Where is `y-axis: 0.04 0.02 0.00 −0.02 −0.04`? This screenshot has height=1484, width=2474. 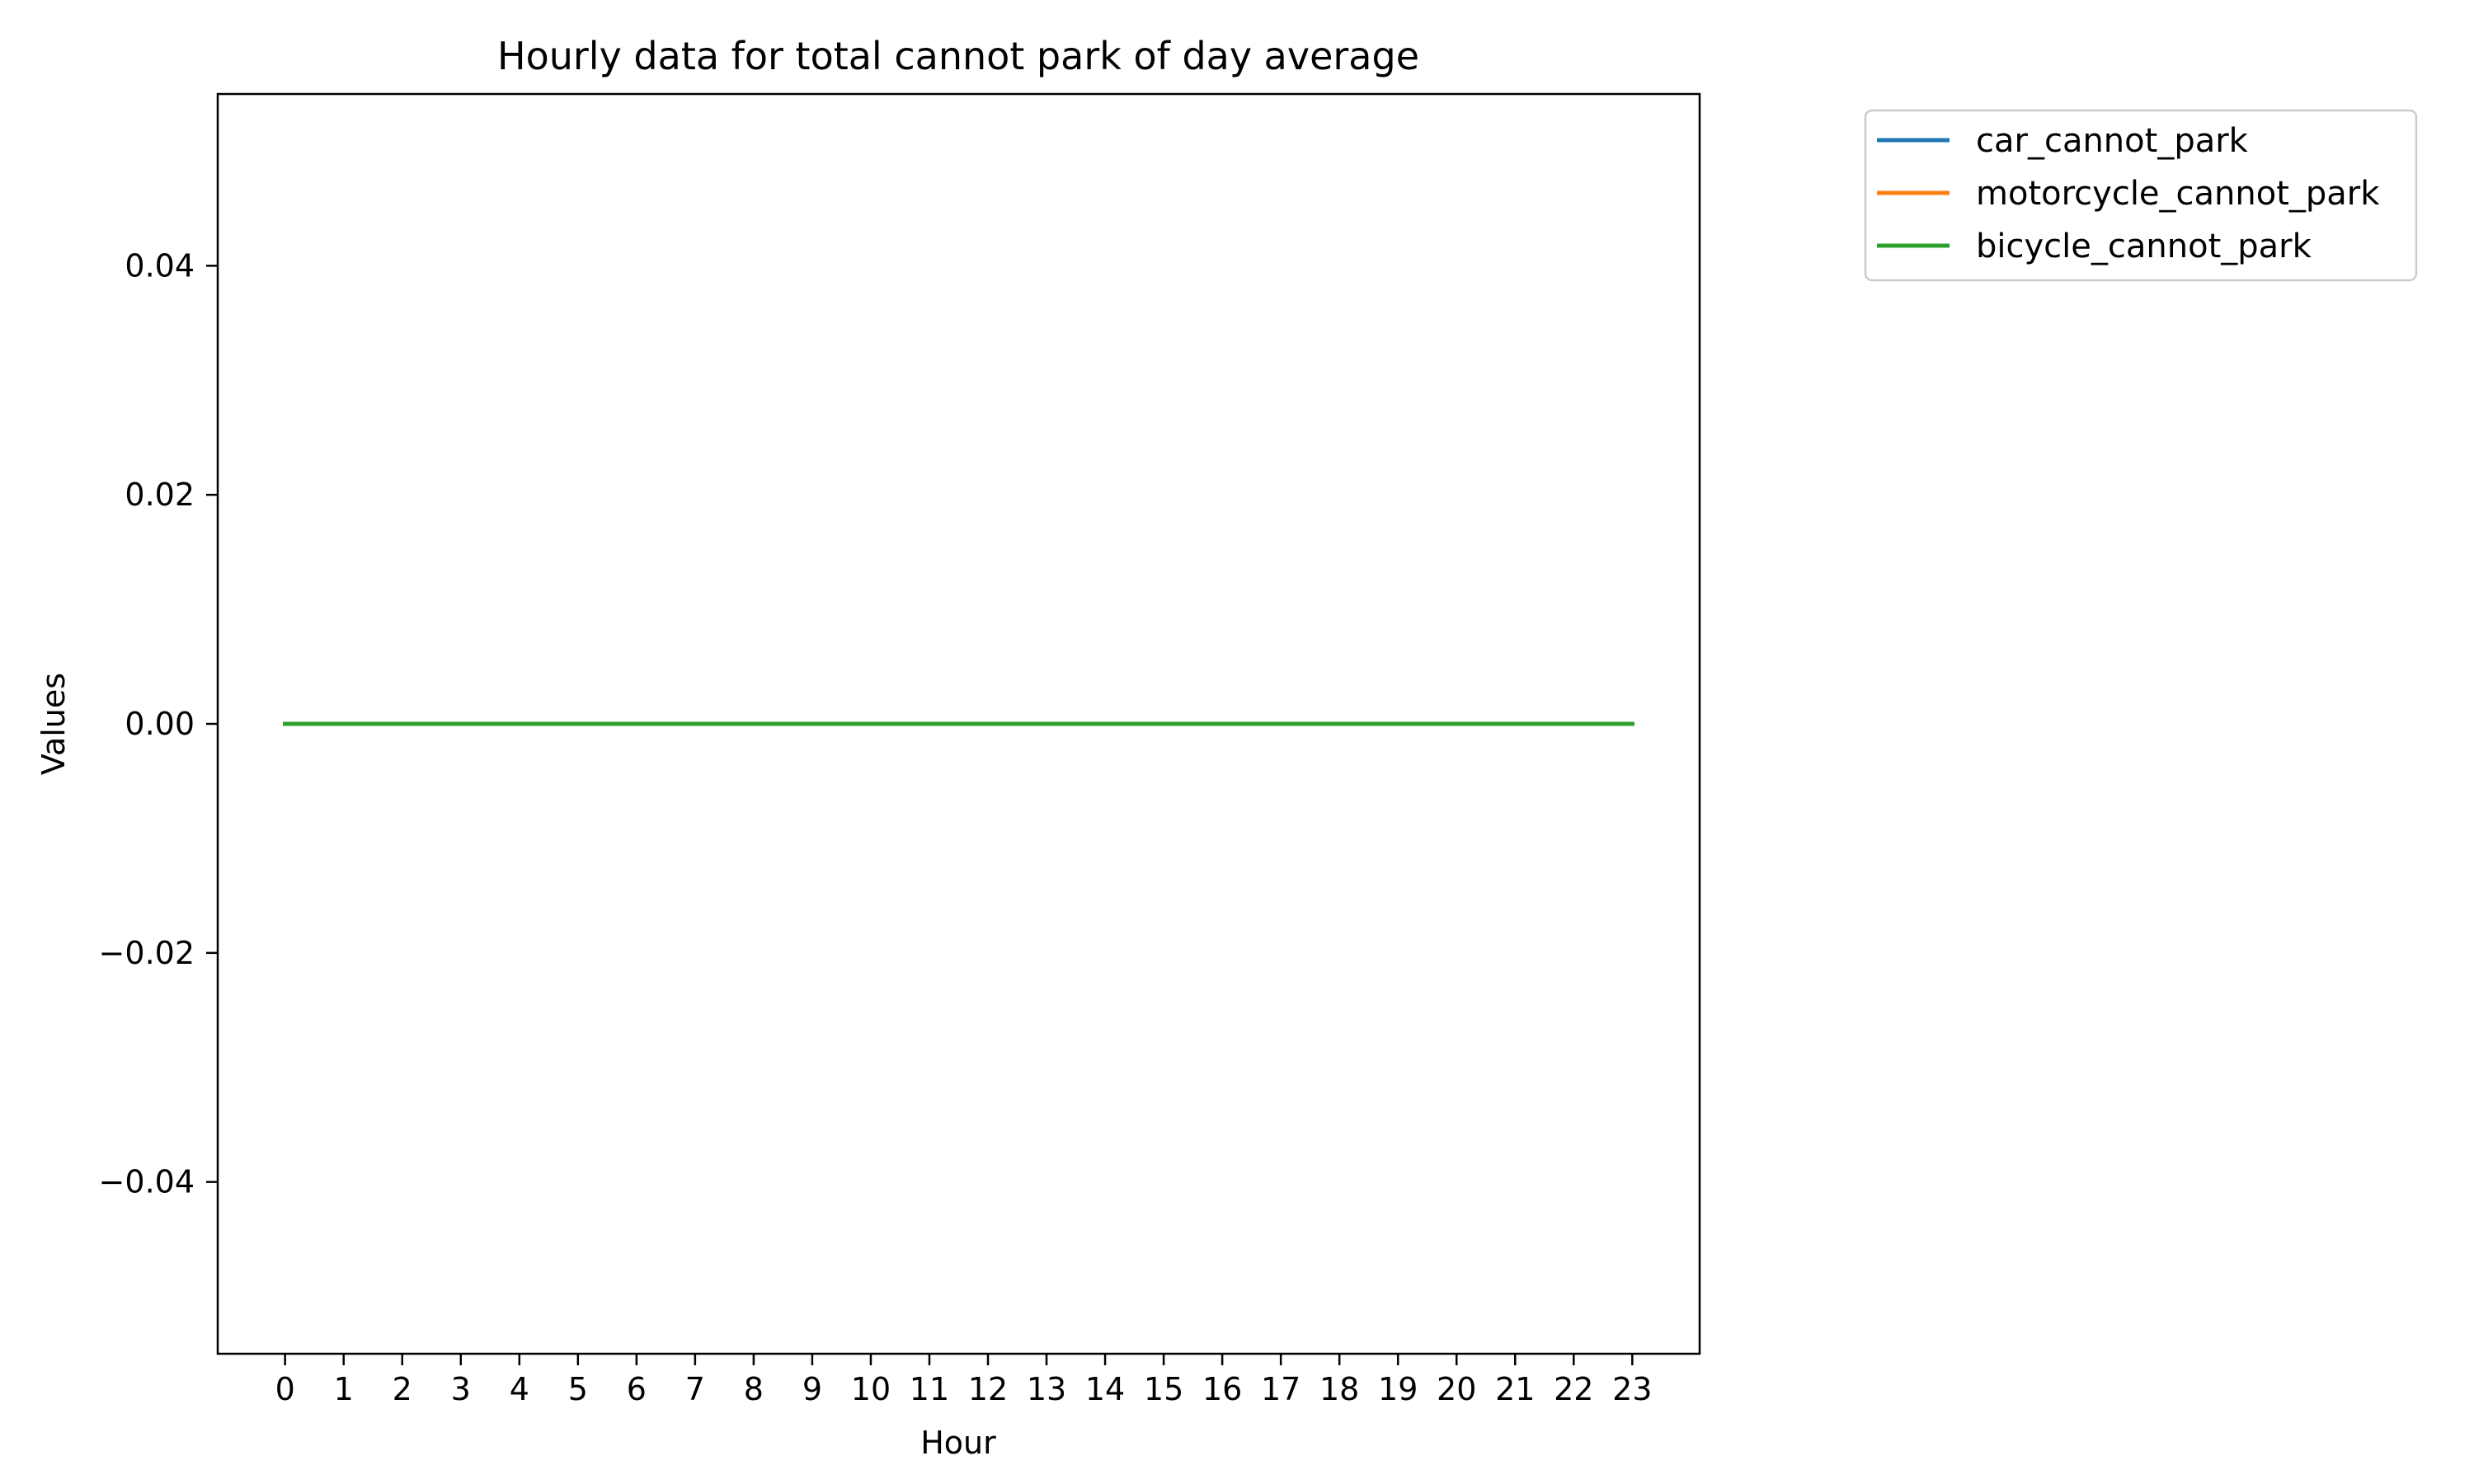
y-axis: 0.04 0.02 0.00 −0.02 −0.04 is located at coordinates (158, 723).